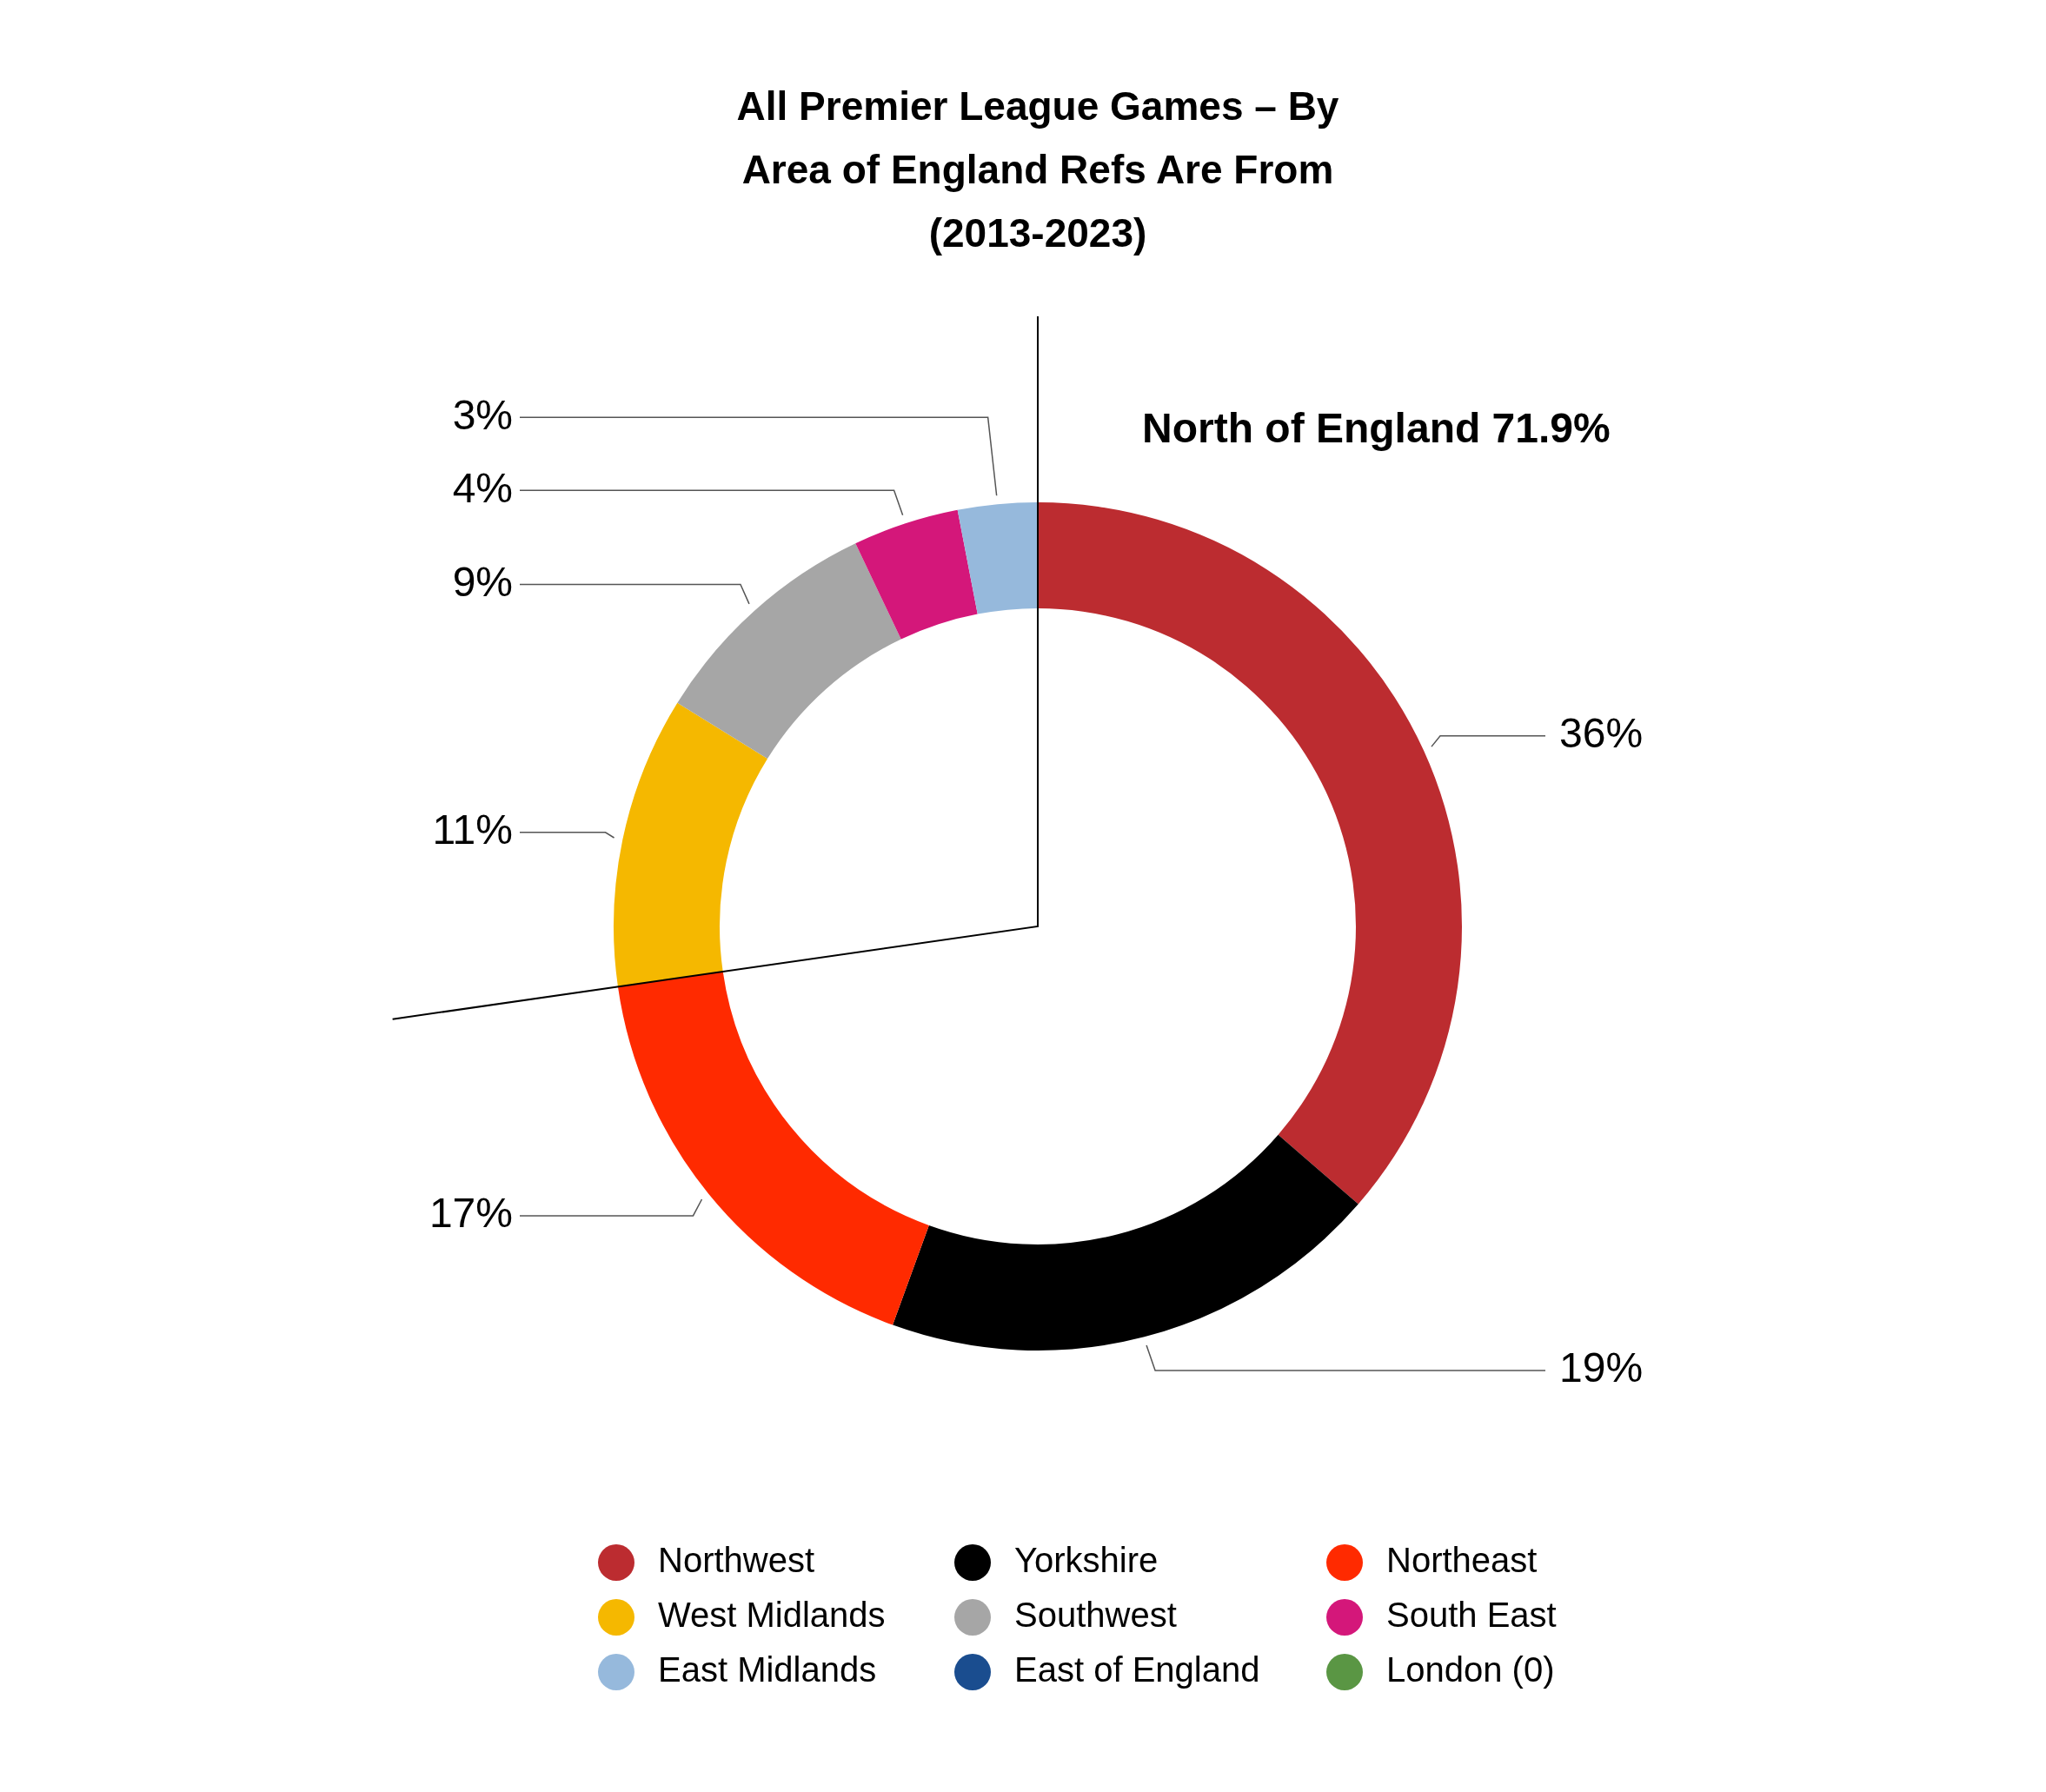  Describe the element at coordinates (1462, 1560) in the screenshot. I see `legend-label: Northeast` at that location.